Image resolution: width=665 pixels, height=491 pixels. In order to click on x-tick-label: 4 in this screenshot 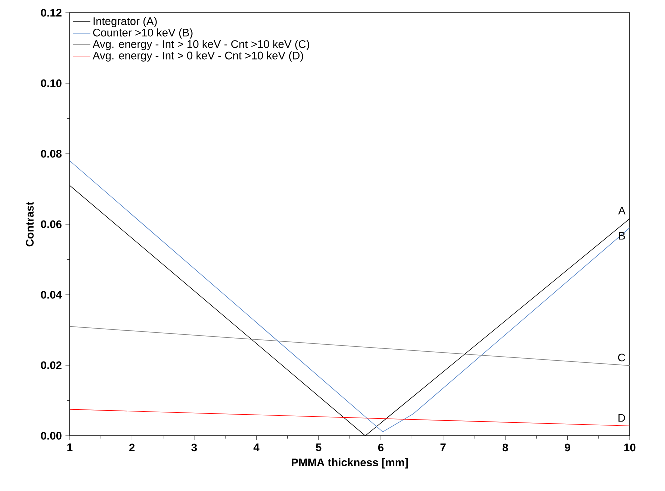, I will do `click(257, 448)`.